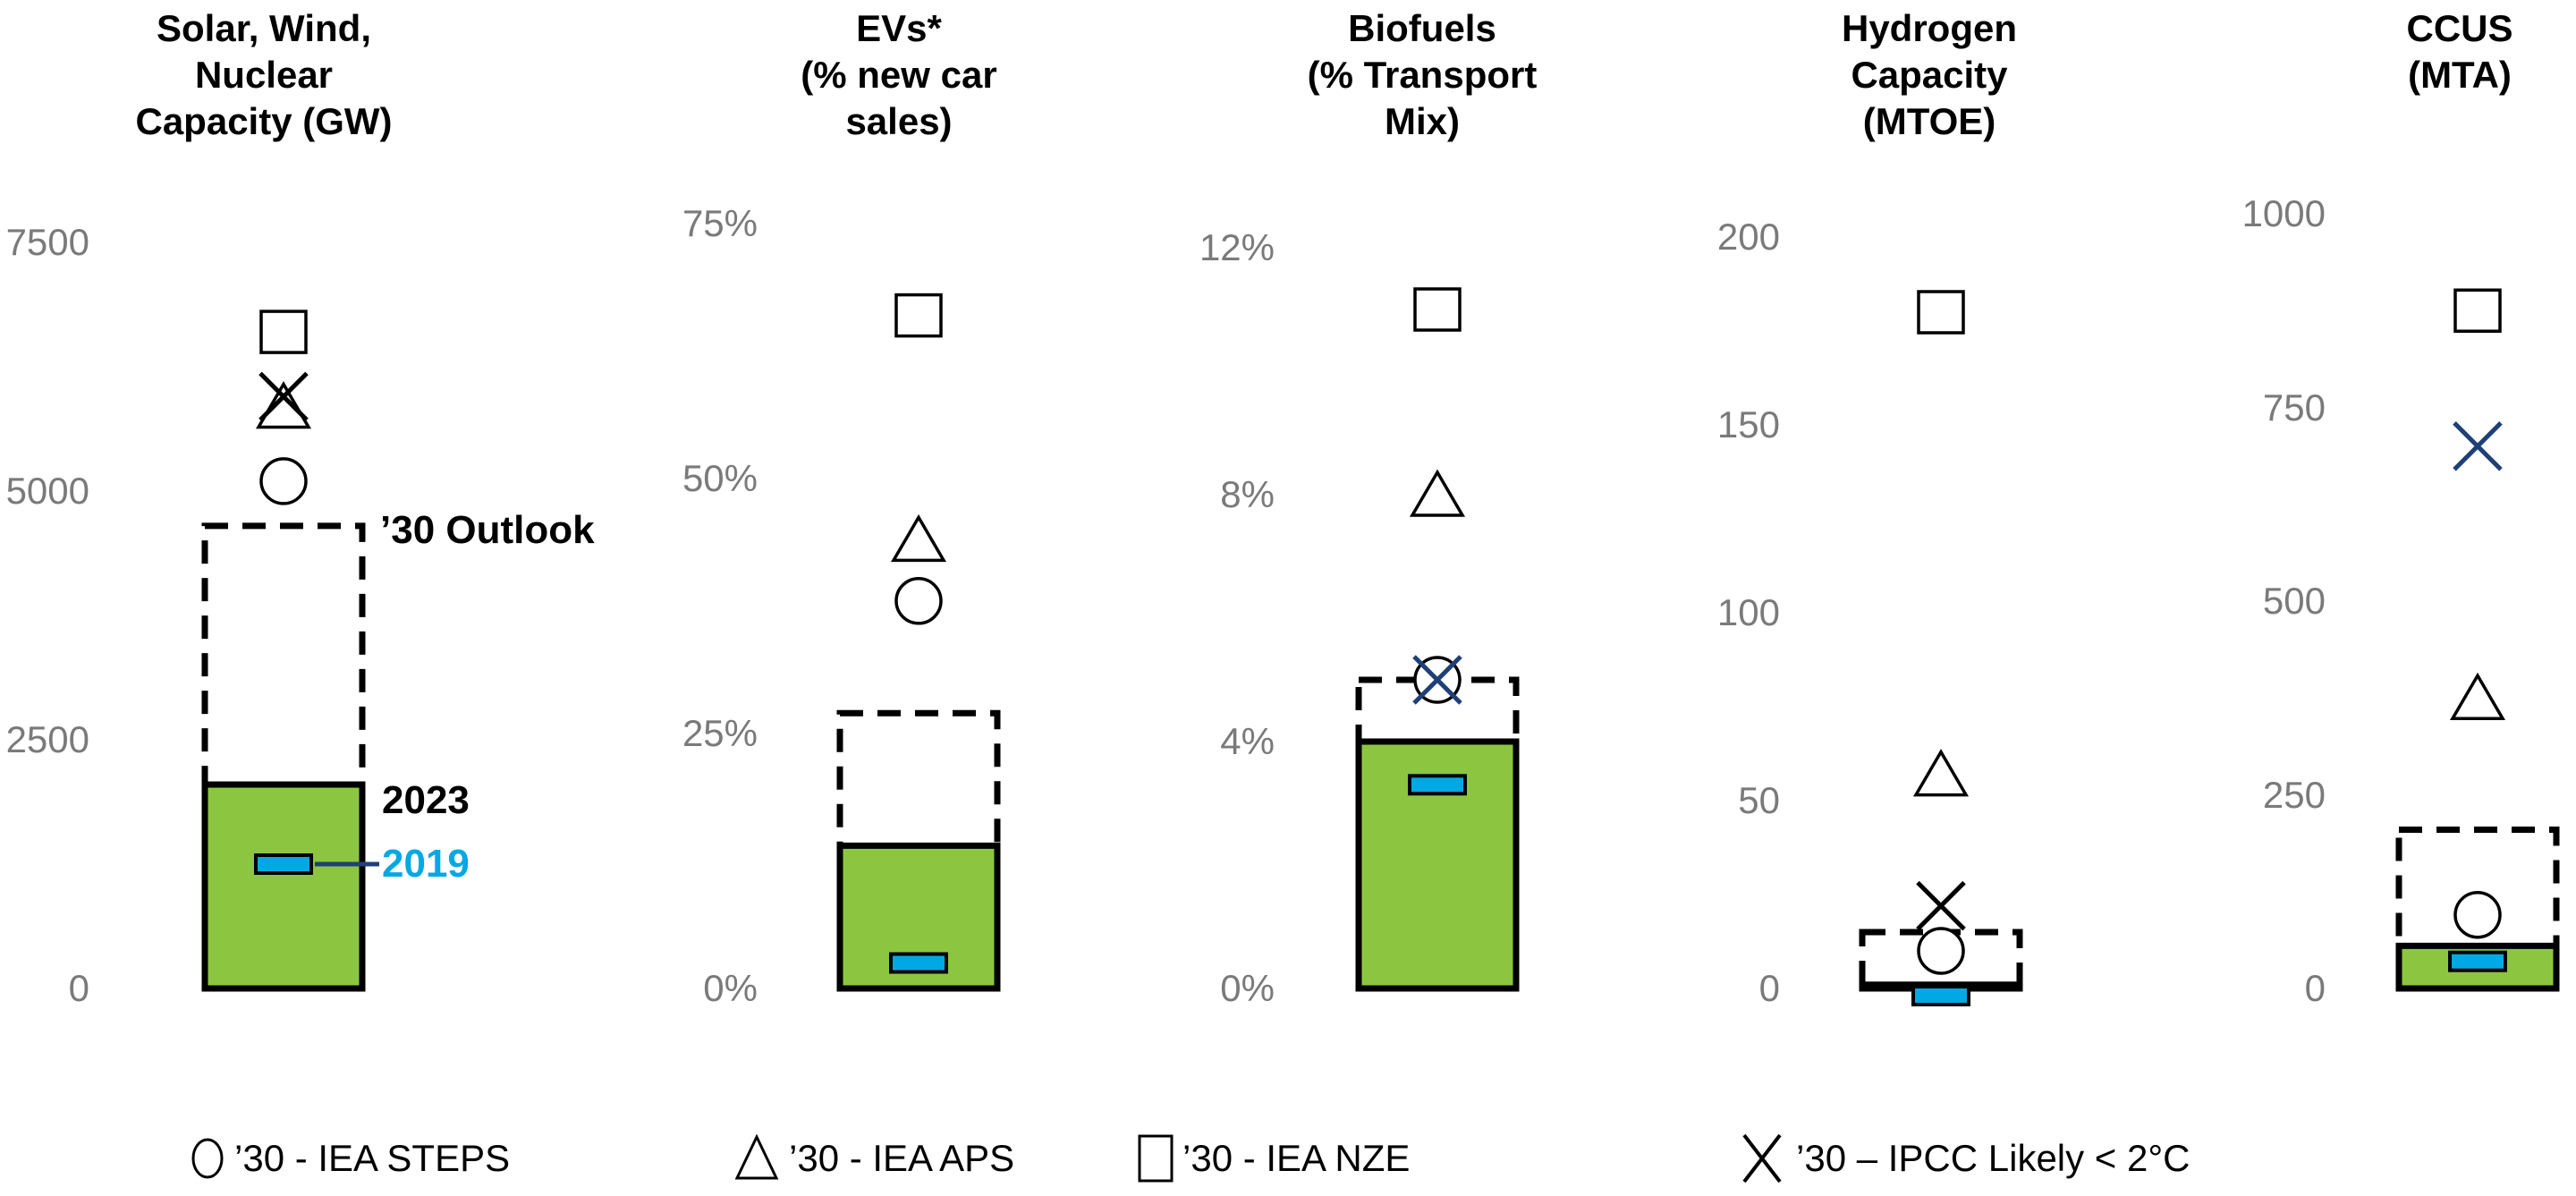 The image size is (2576, 1196). Describe the element at coordinates (1156, 1158) in the screenshot. I see `square-icon` at that location.